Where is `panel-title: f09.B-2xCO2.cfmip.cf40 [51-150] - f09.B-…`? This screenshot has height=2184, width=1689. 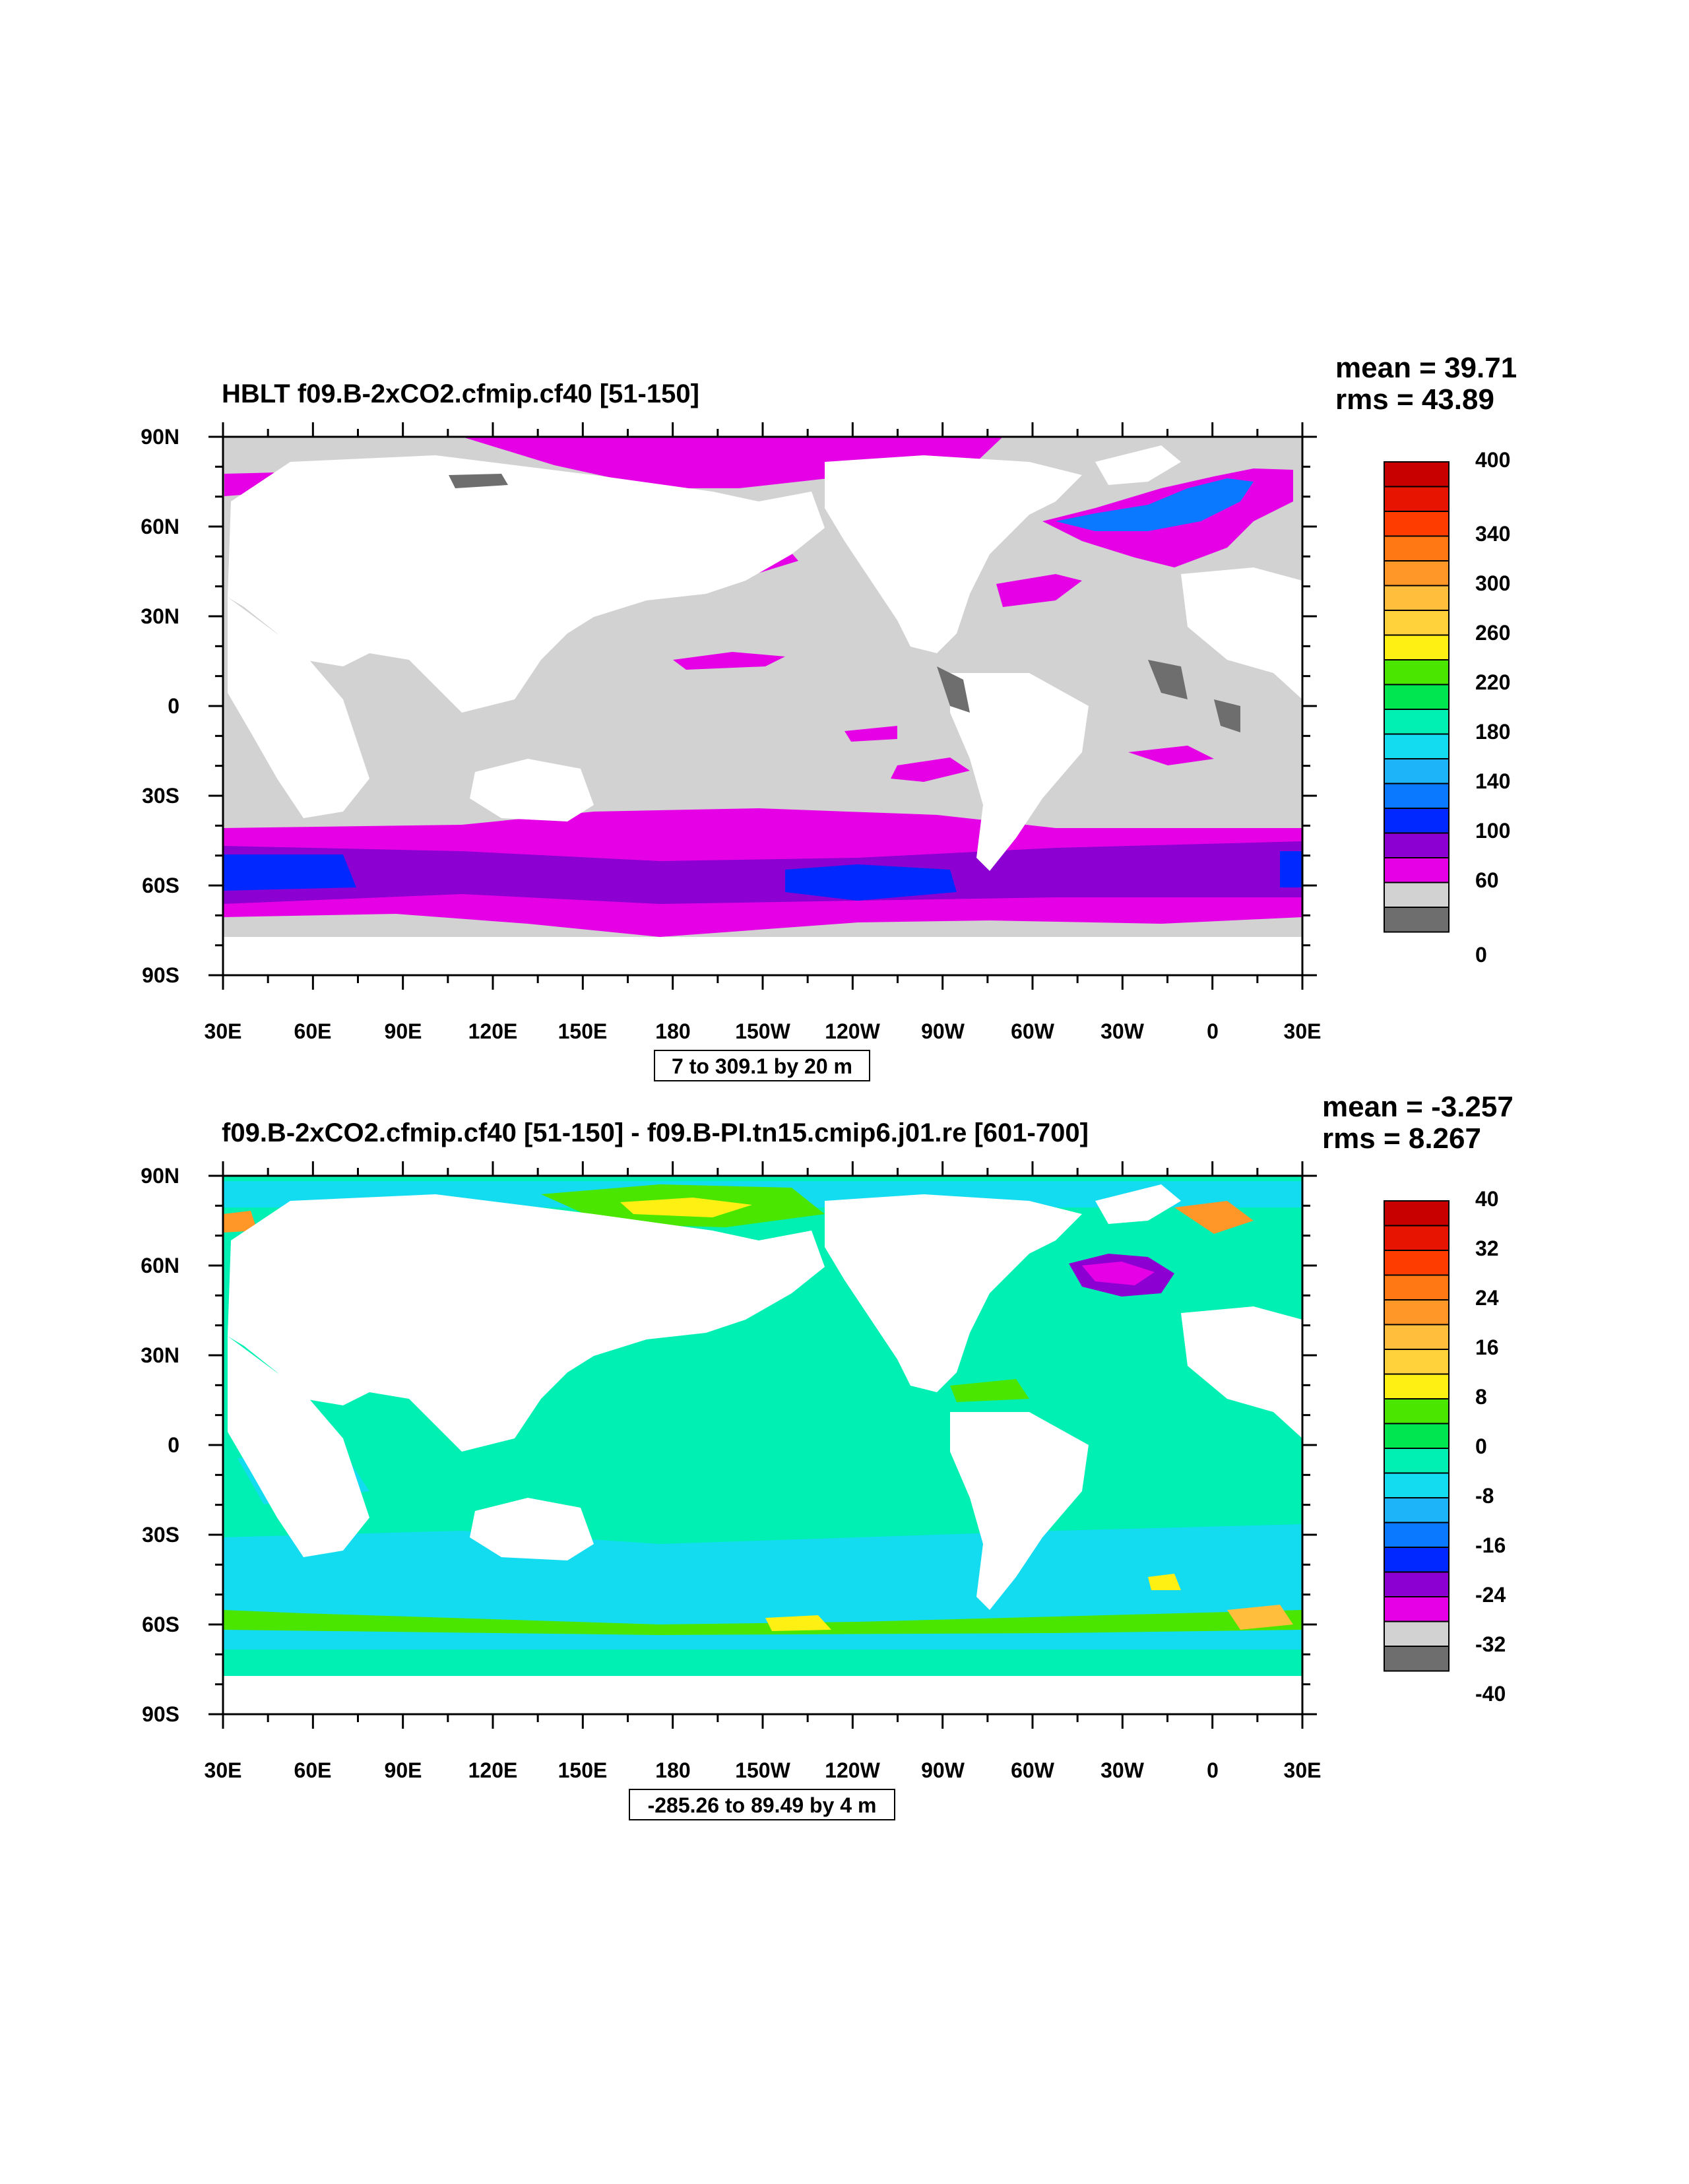
panel-title: f09.B-2xCO2.cfmip.cf40 [51-150] - f09.B-… is located at coordinates (655, 1132).